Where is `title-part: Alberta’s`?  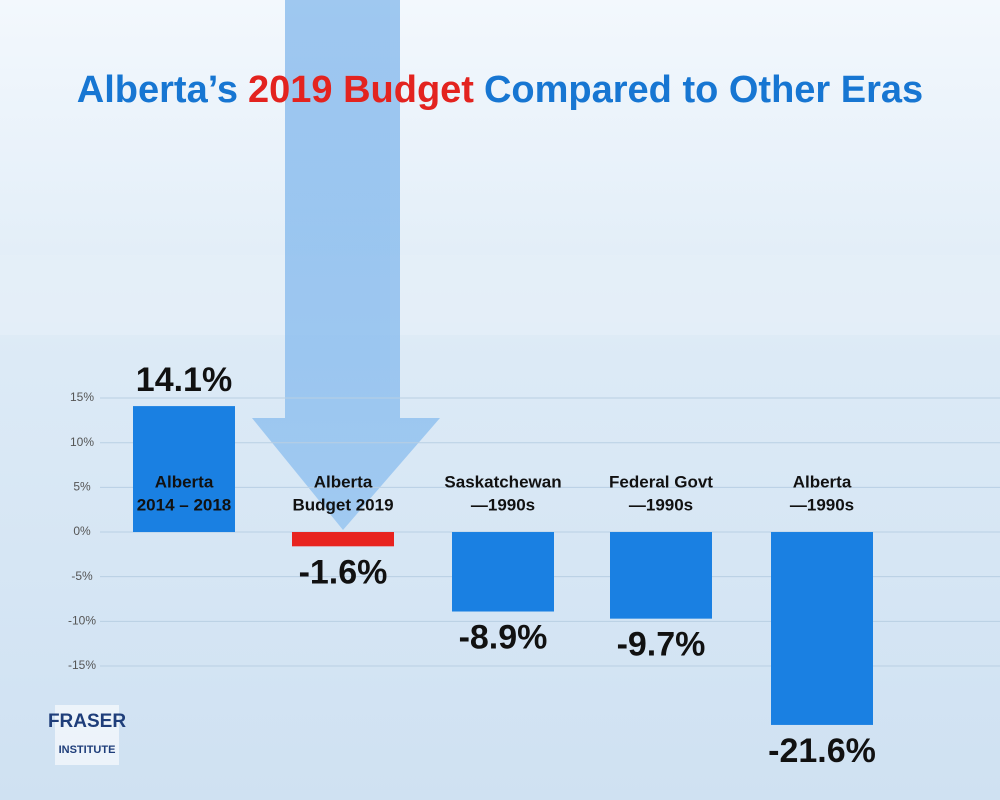
title-part: Alberta’s is located at coordinates (157, 90).